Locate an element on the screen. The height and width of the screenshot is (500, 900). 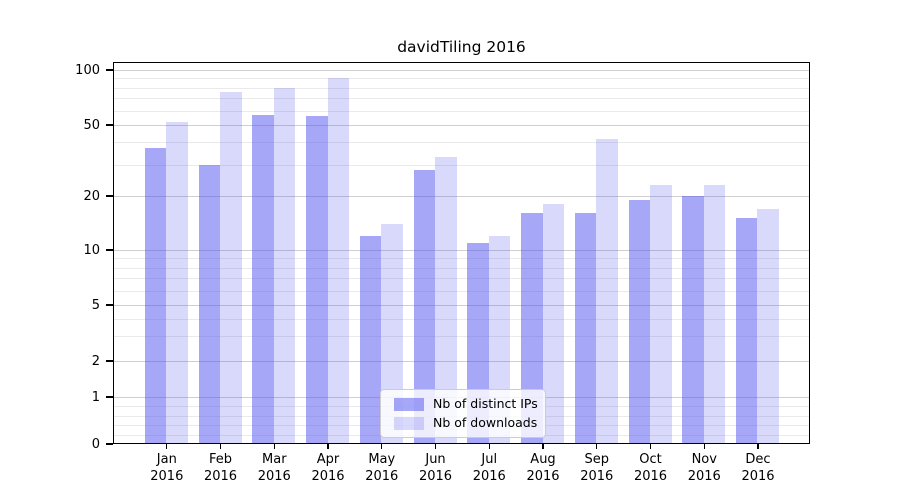
bar-downloads-dec is located at coordinates (768, 326).